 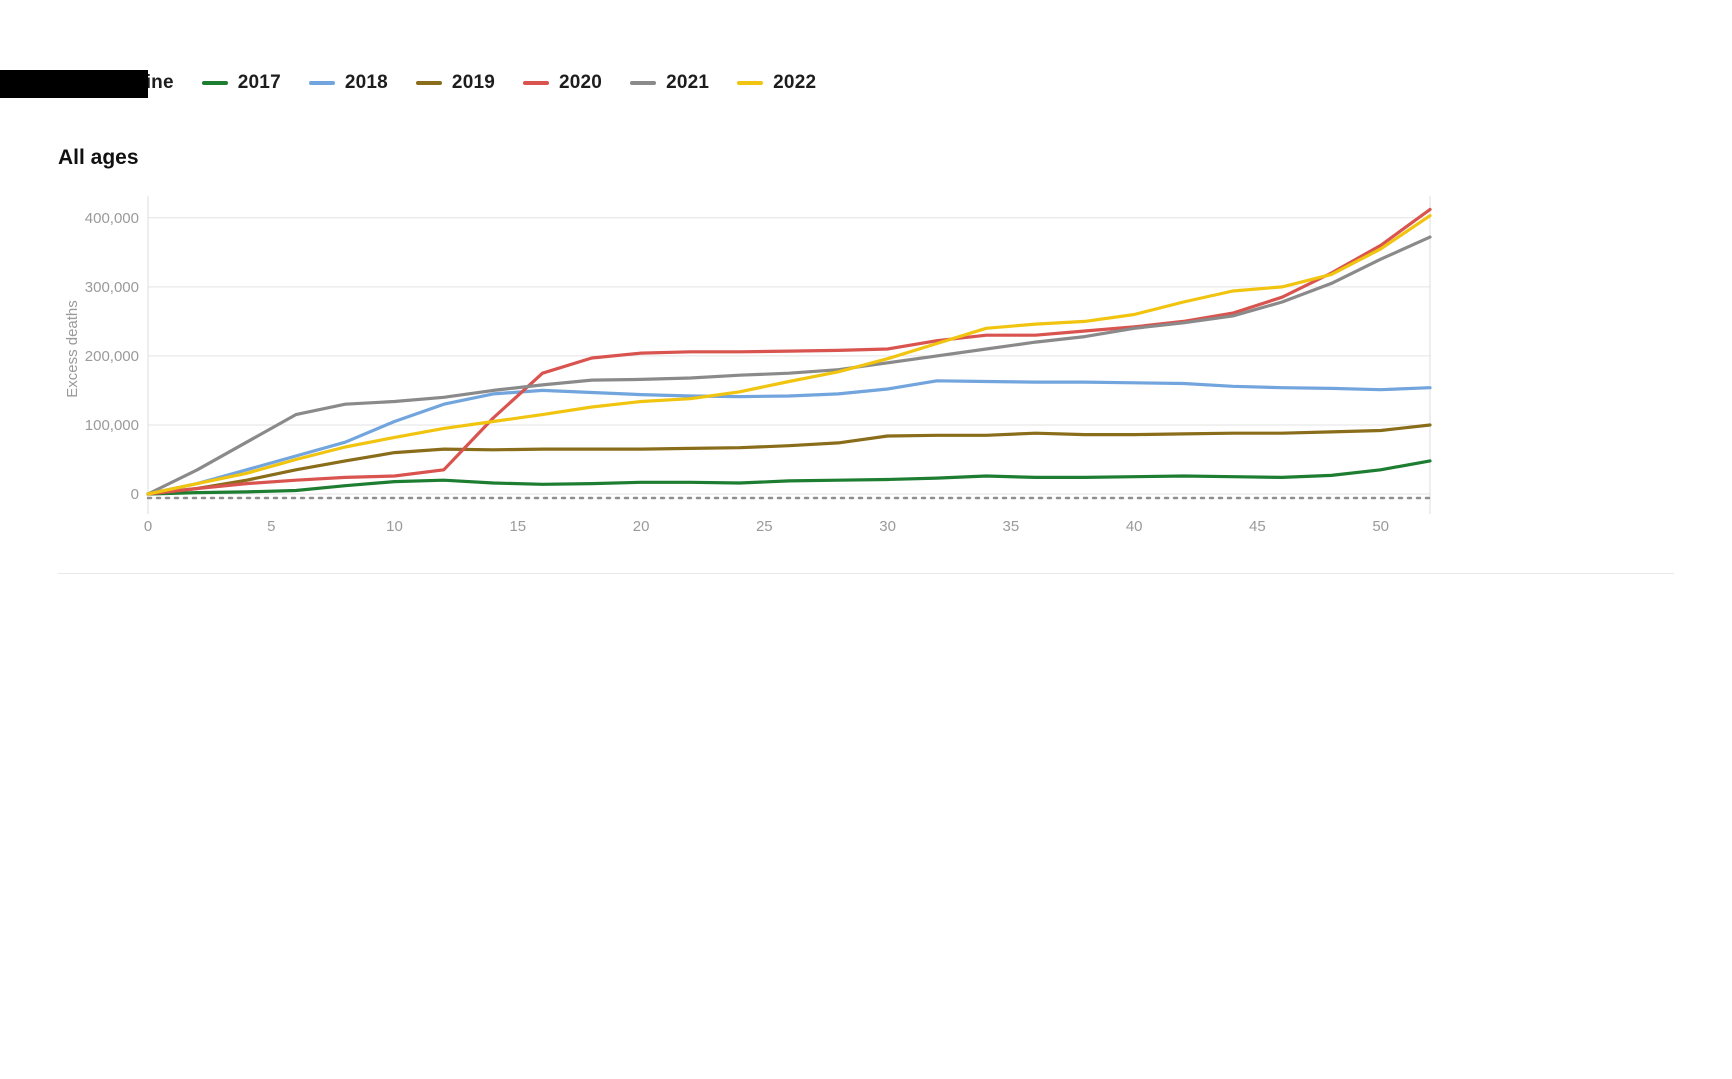 I want to click on chart-title: All ages, so click(x=98, y=157).